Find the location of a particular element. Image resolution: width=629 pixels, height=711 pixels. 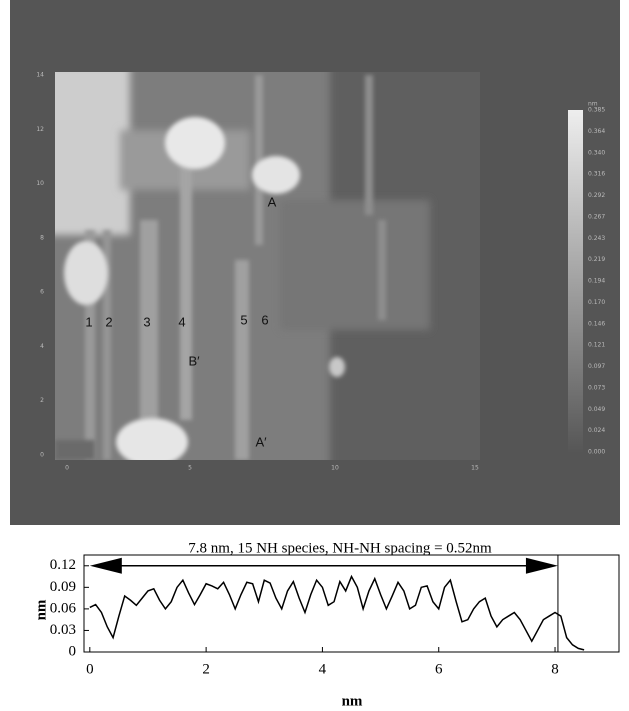

colorbar-label: 0.146 is located at coordinates (596, 323).